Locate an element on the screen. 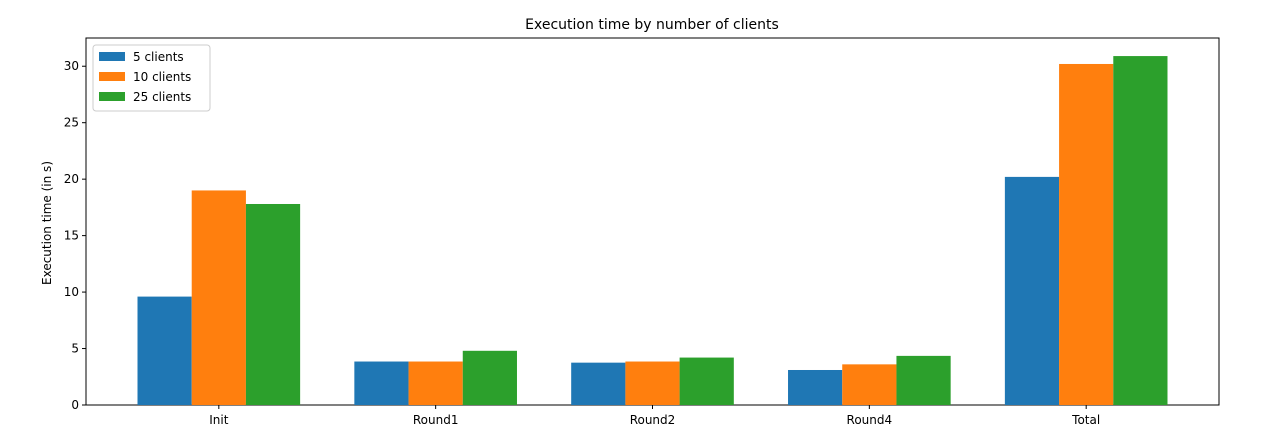  y-tick-label: 10 is located at coordinates (71, 292).